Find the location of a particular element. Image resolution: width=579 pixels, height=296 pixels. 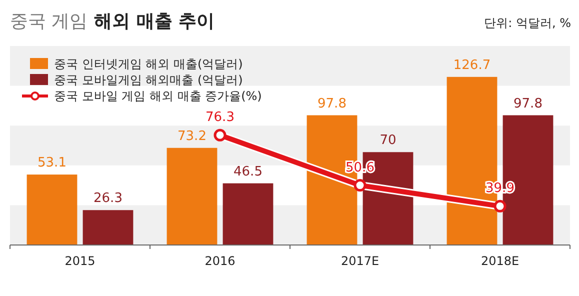

data-label: 73.2 is located at coordinates (192, 136).